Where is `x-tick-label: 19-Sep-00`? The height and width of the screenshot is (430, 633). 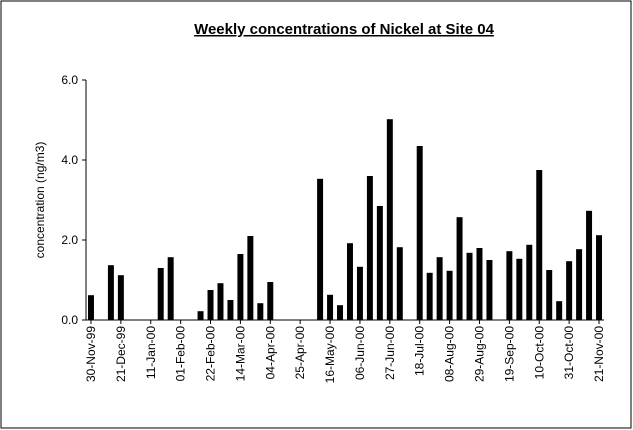 x-tick-label: 19-Sep-00 is located at coordinates (509, 354).